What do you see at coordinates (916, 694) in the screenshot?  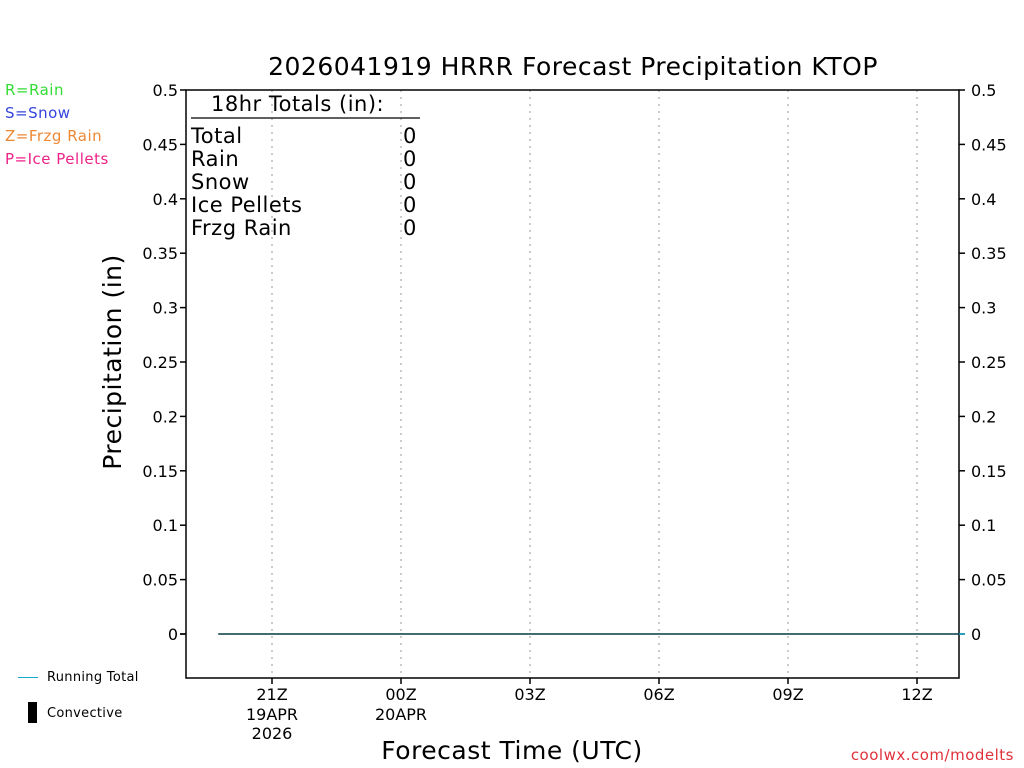 I see `x-tick-label: 12Z` at bounding box center [916, 694].